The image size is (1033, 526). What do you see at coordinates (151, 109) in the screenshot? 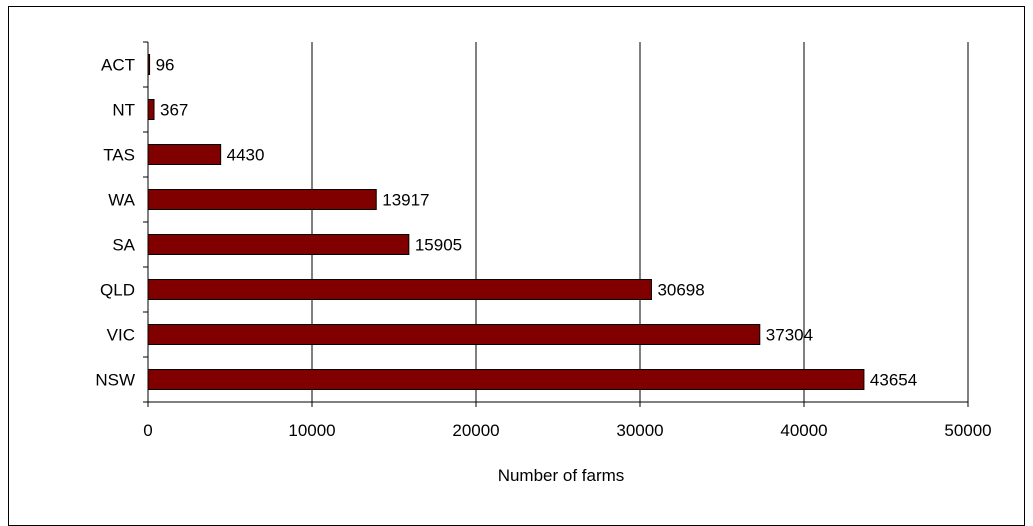
I see `bar-nt` at bounding box center [151, 109].